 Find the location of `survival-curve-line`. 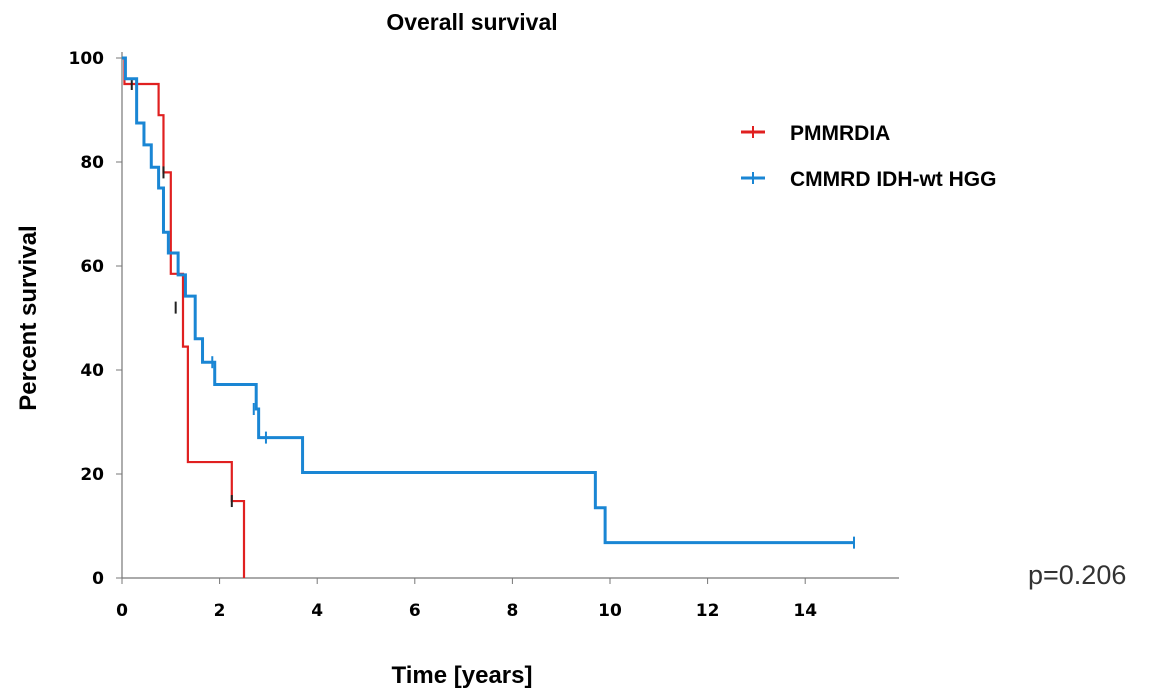

survival-curve-line is located at coordinates (184, 317).